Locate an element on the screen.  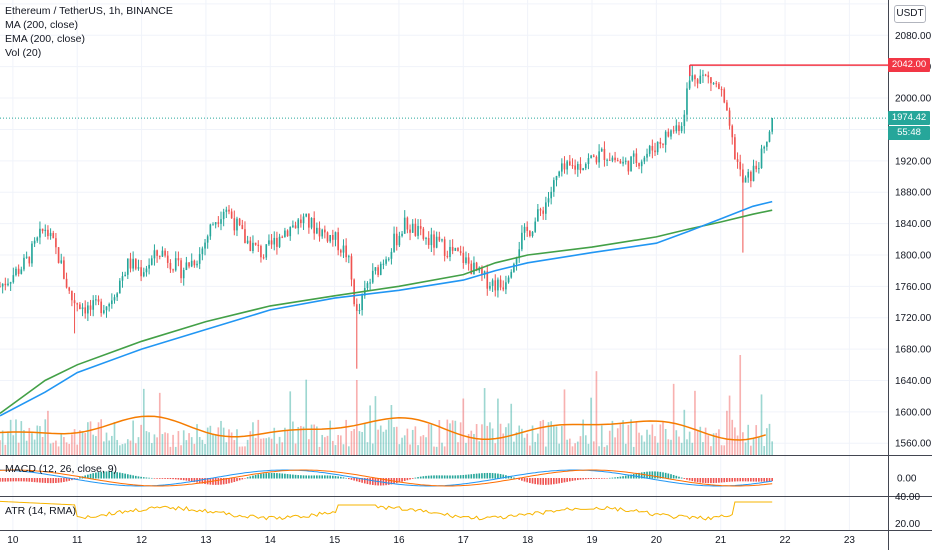
macd-signal-line is located at coordinates (386, 478).